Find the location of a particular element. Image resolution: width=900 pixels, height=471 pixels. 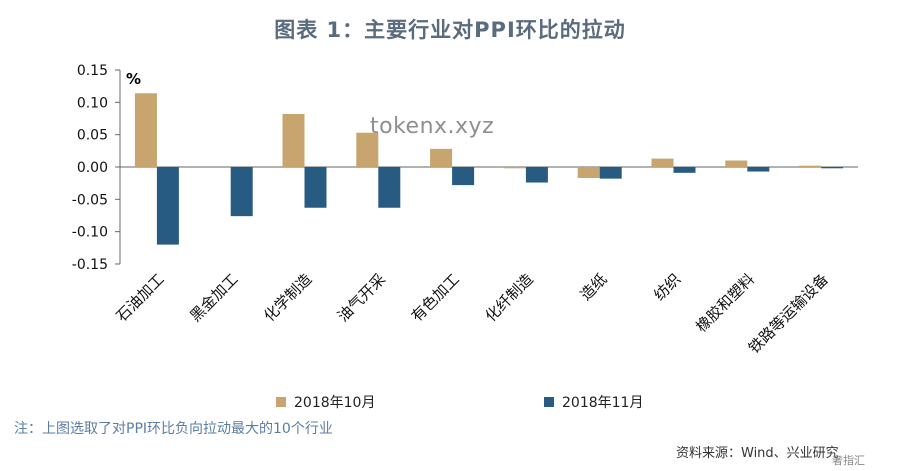

x-tick-label: 橡胶和塑料 is located at coordinates (725, 303).